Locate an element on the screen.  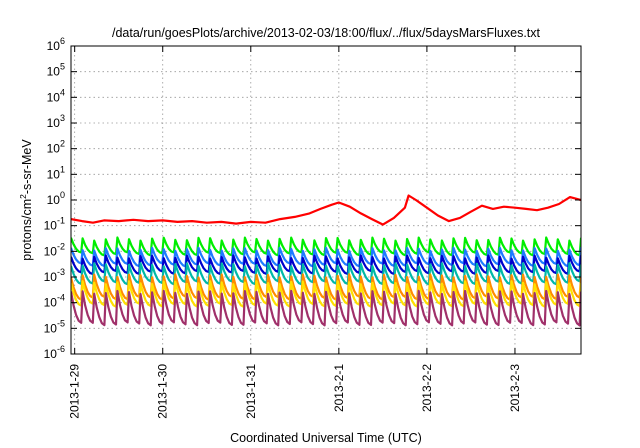
y-tick-label: 10⁴ is located at coordinates (56, 95).